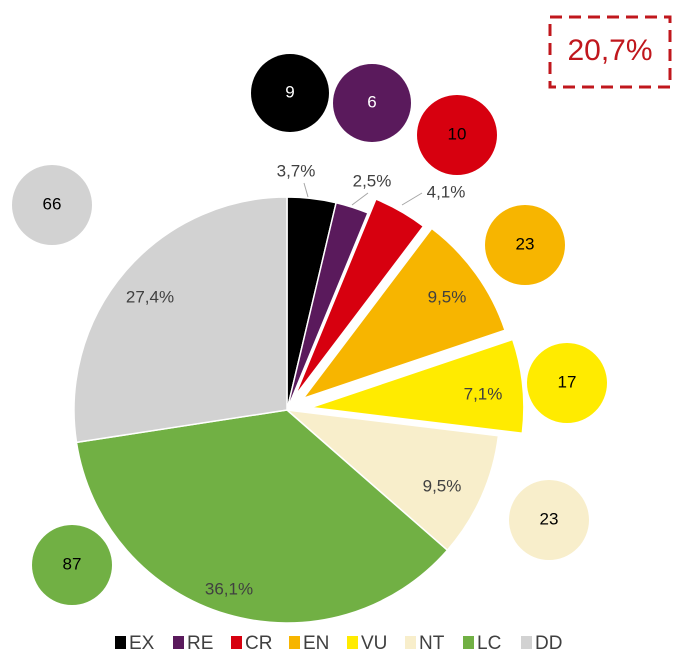 The image size is (680, 655). I want to click on data-label: 36,1%, so click(229, 588).